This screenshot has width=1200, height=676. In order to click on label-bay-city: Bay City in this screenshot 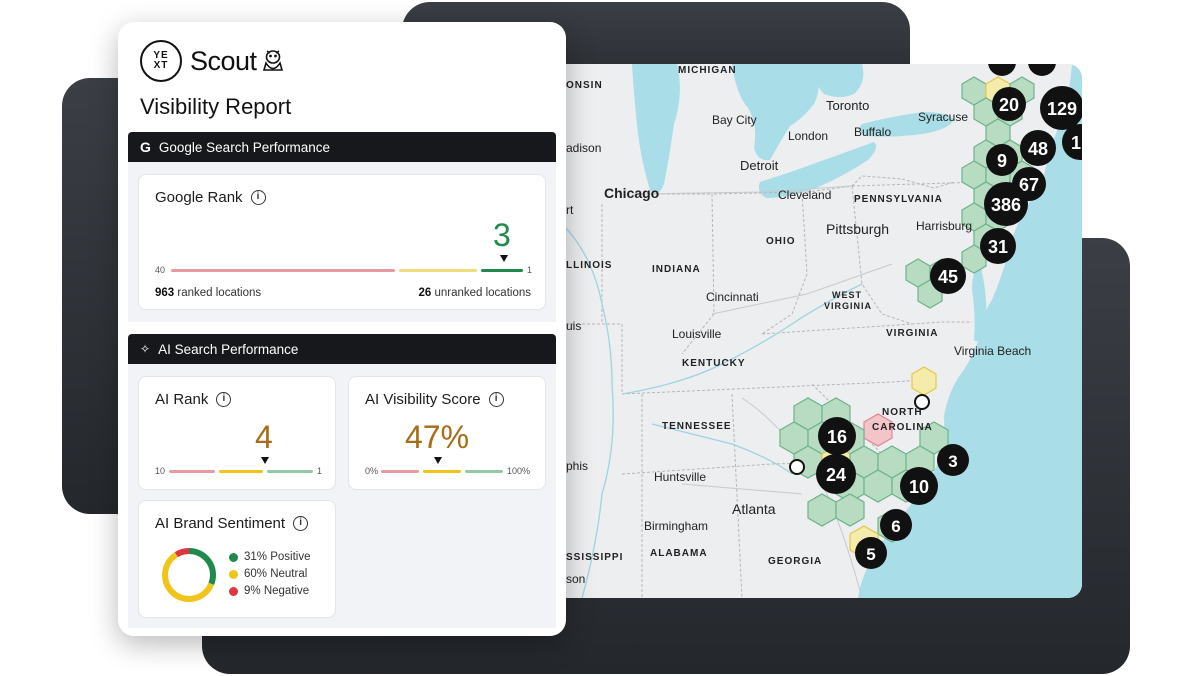, I will do `click(734, 120)`.